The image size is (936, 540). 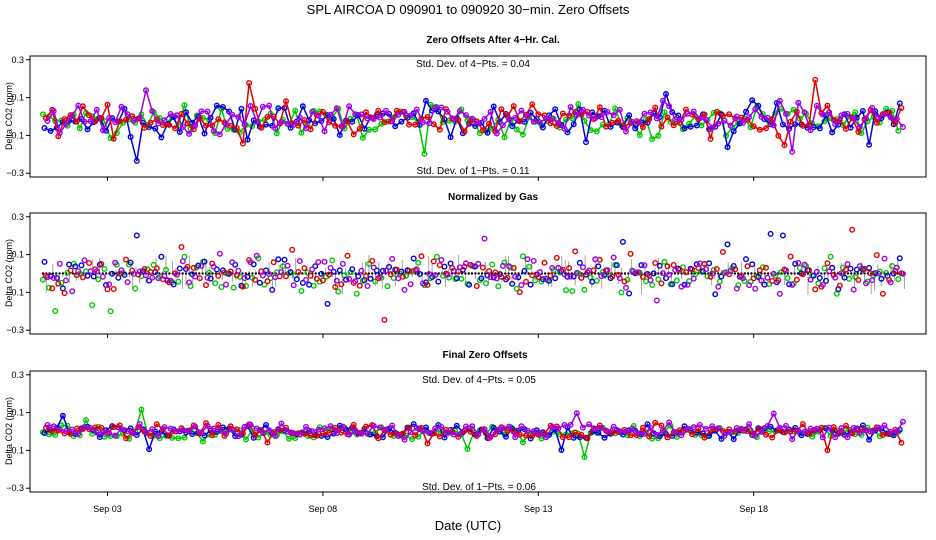 I want to click on panel-title: Zero Offsets After 4−Hr. Cal., so click(x=493, y=40).